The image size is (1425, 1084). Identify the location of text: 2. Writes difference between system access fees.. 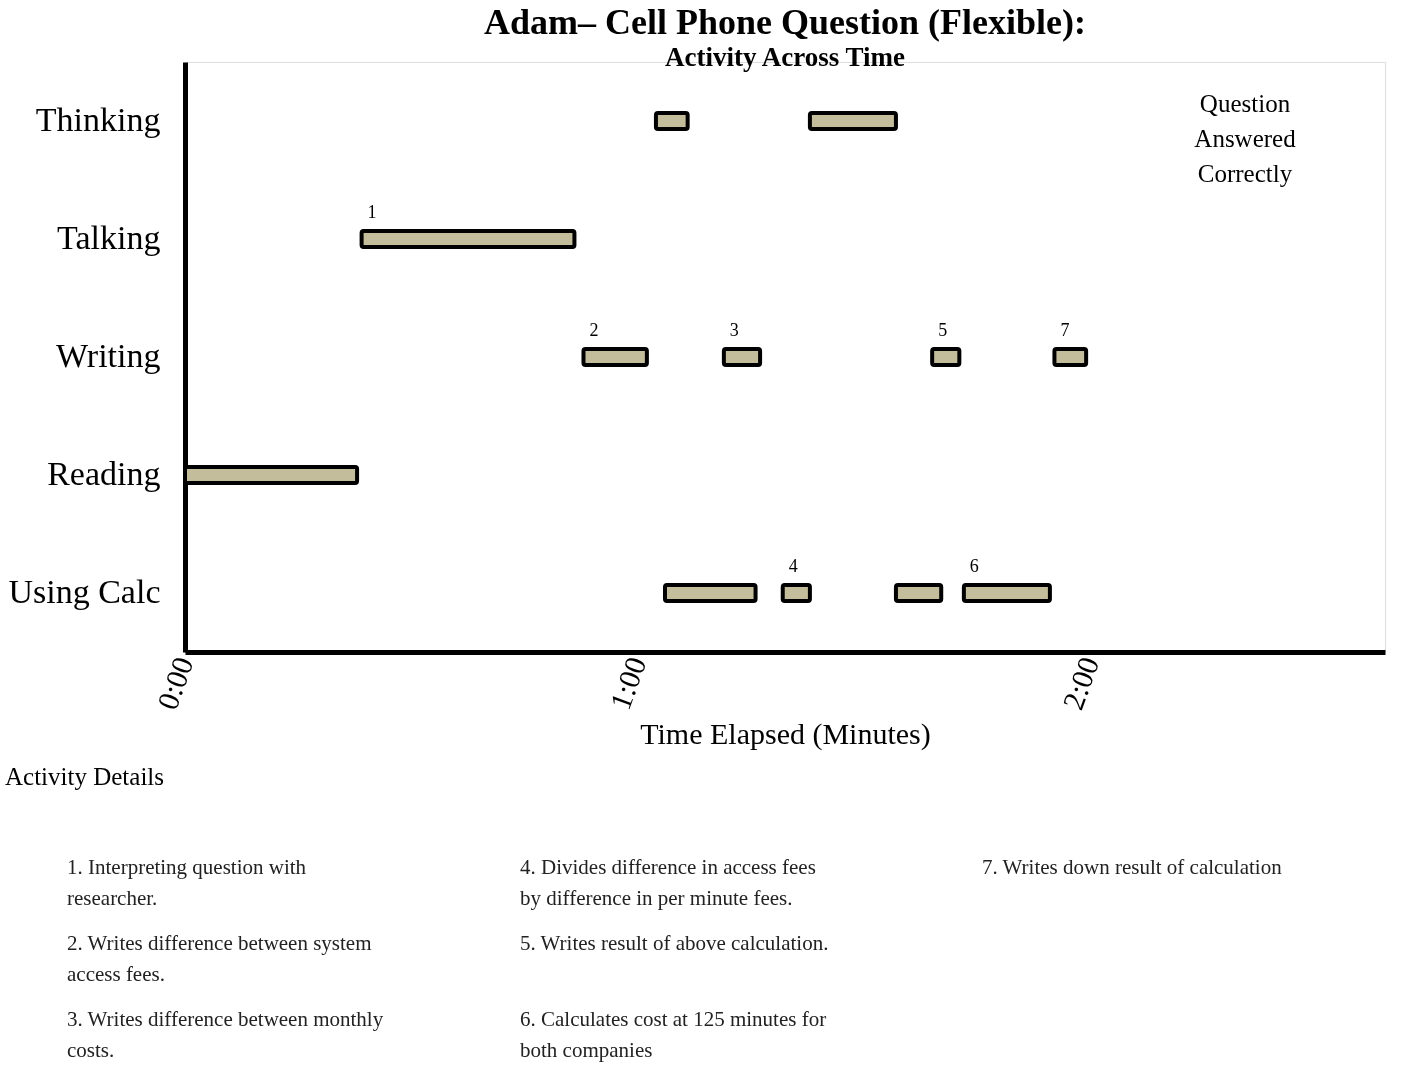
(219, 958).